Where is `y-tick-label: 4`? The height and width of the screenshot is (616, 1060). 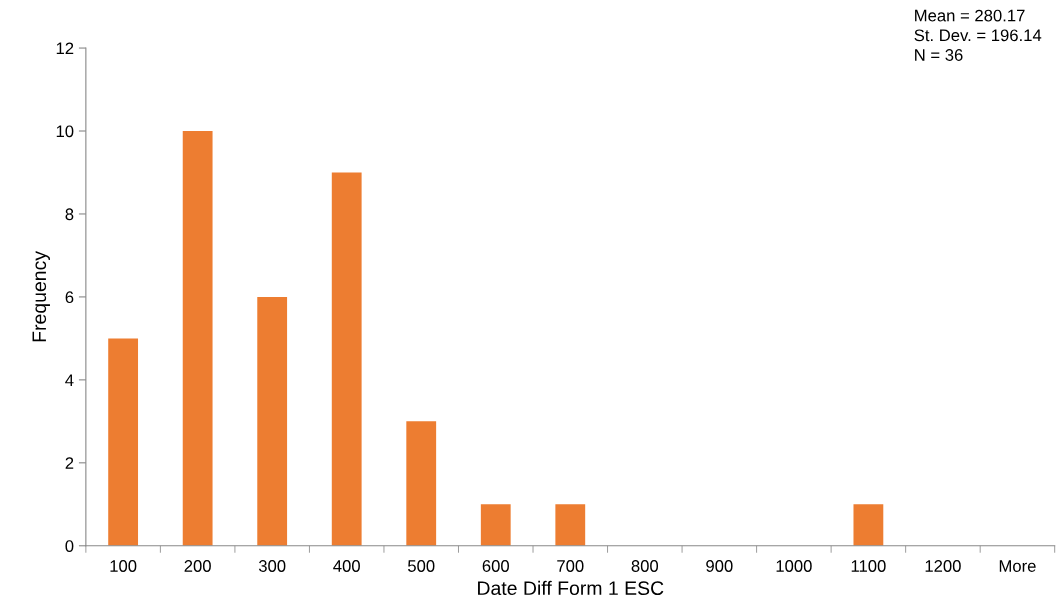 y-tick-label: 4 is located at coordinates (69, 380).